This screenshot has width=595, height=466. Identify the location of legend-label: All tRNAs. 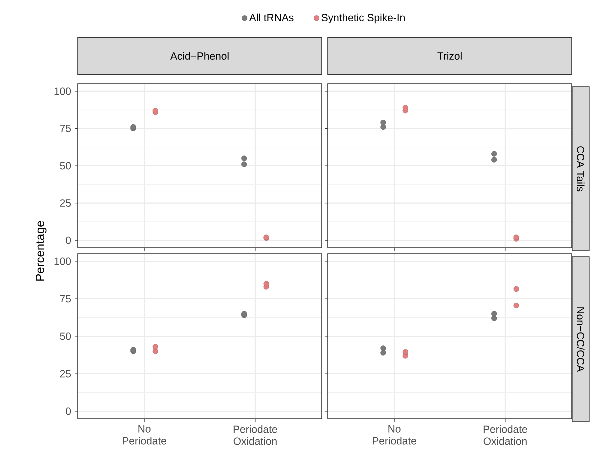
(271, 18).